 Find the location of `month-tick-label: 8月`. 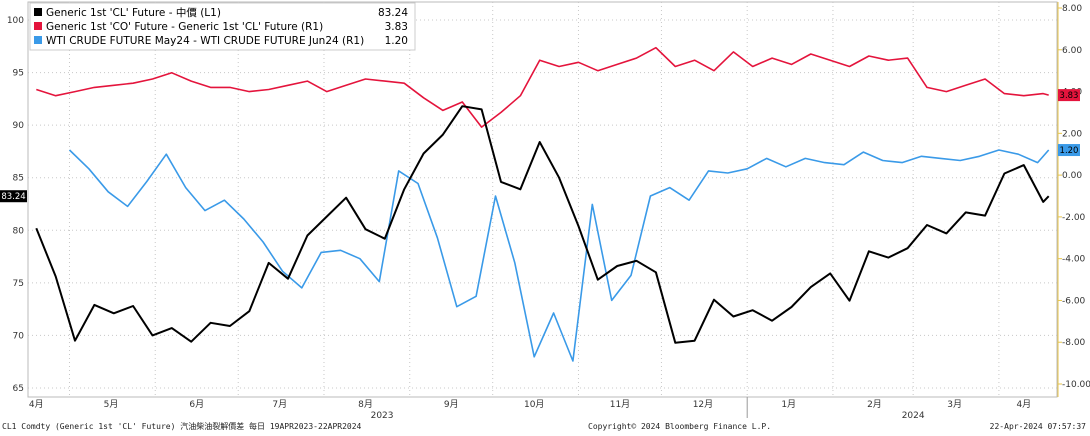

month-tick-label: 8月 is located at coordinates (365, 404).